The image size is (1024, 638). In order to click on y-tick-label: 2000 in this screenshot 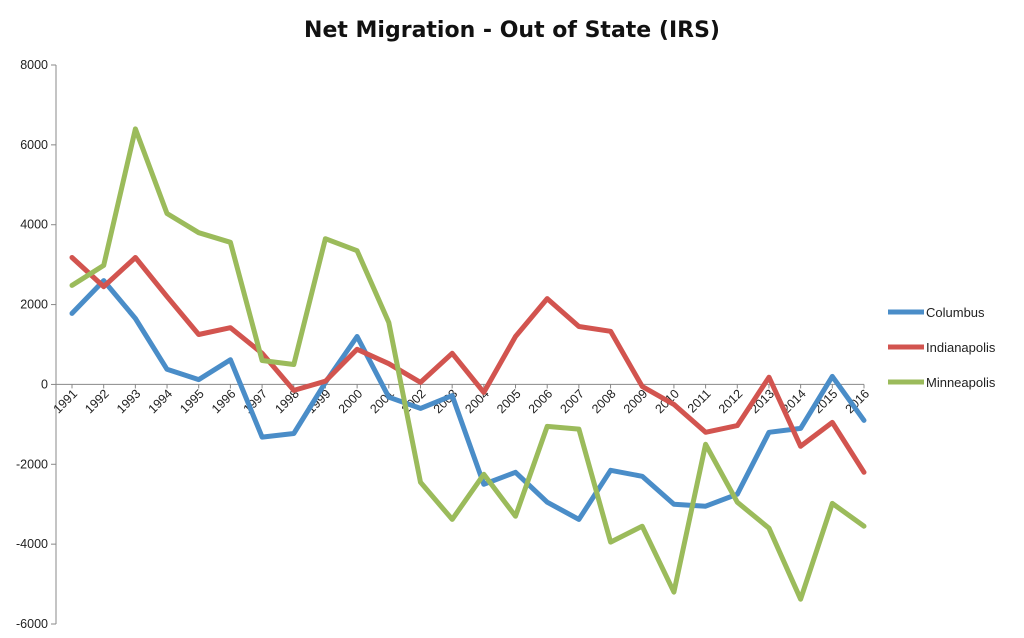, I will do `click(34, 305)`.